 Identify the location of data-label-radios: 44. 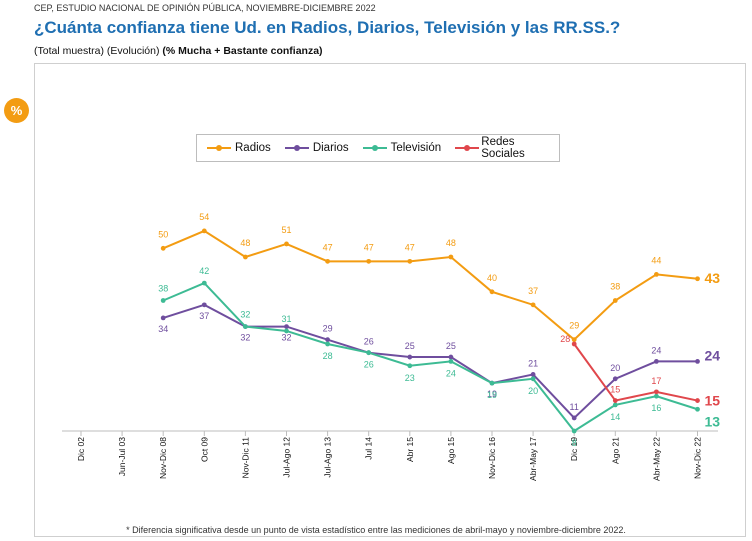
(656, 260).